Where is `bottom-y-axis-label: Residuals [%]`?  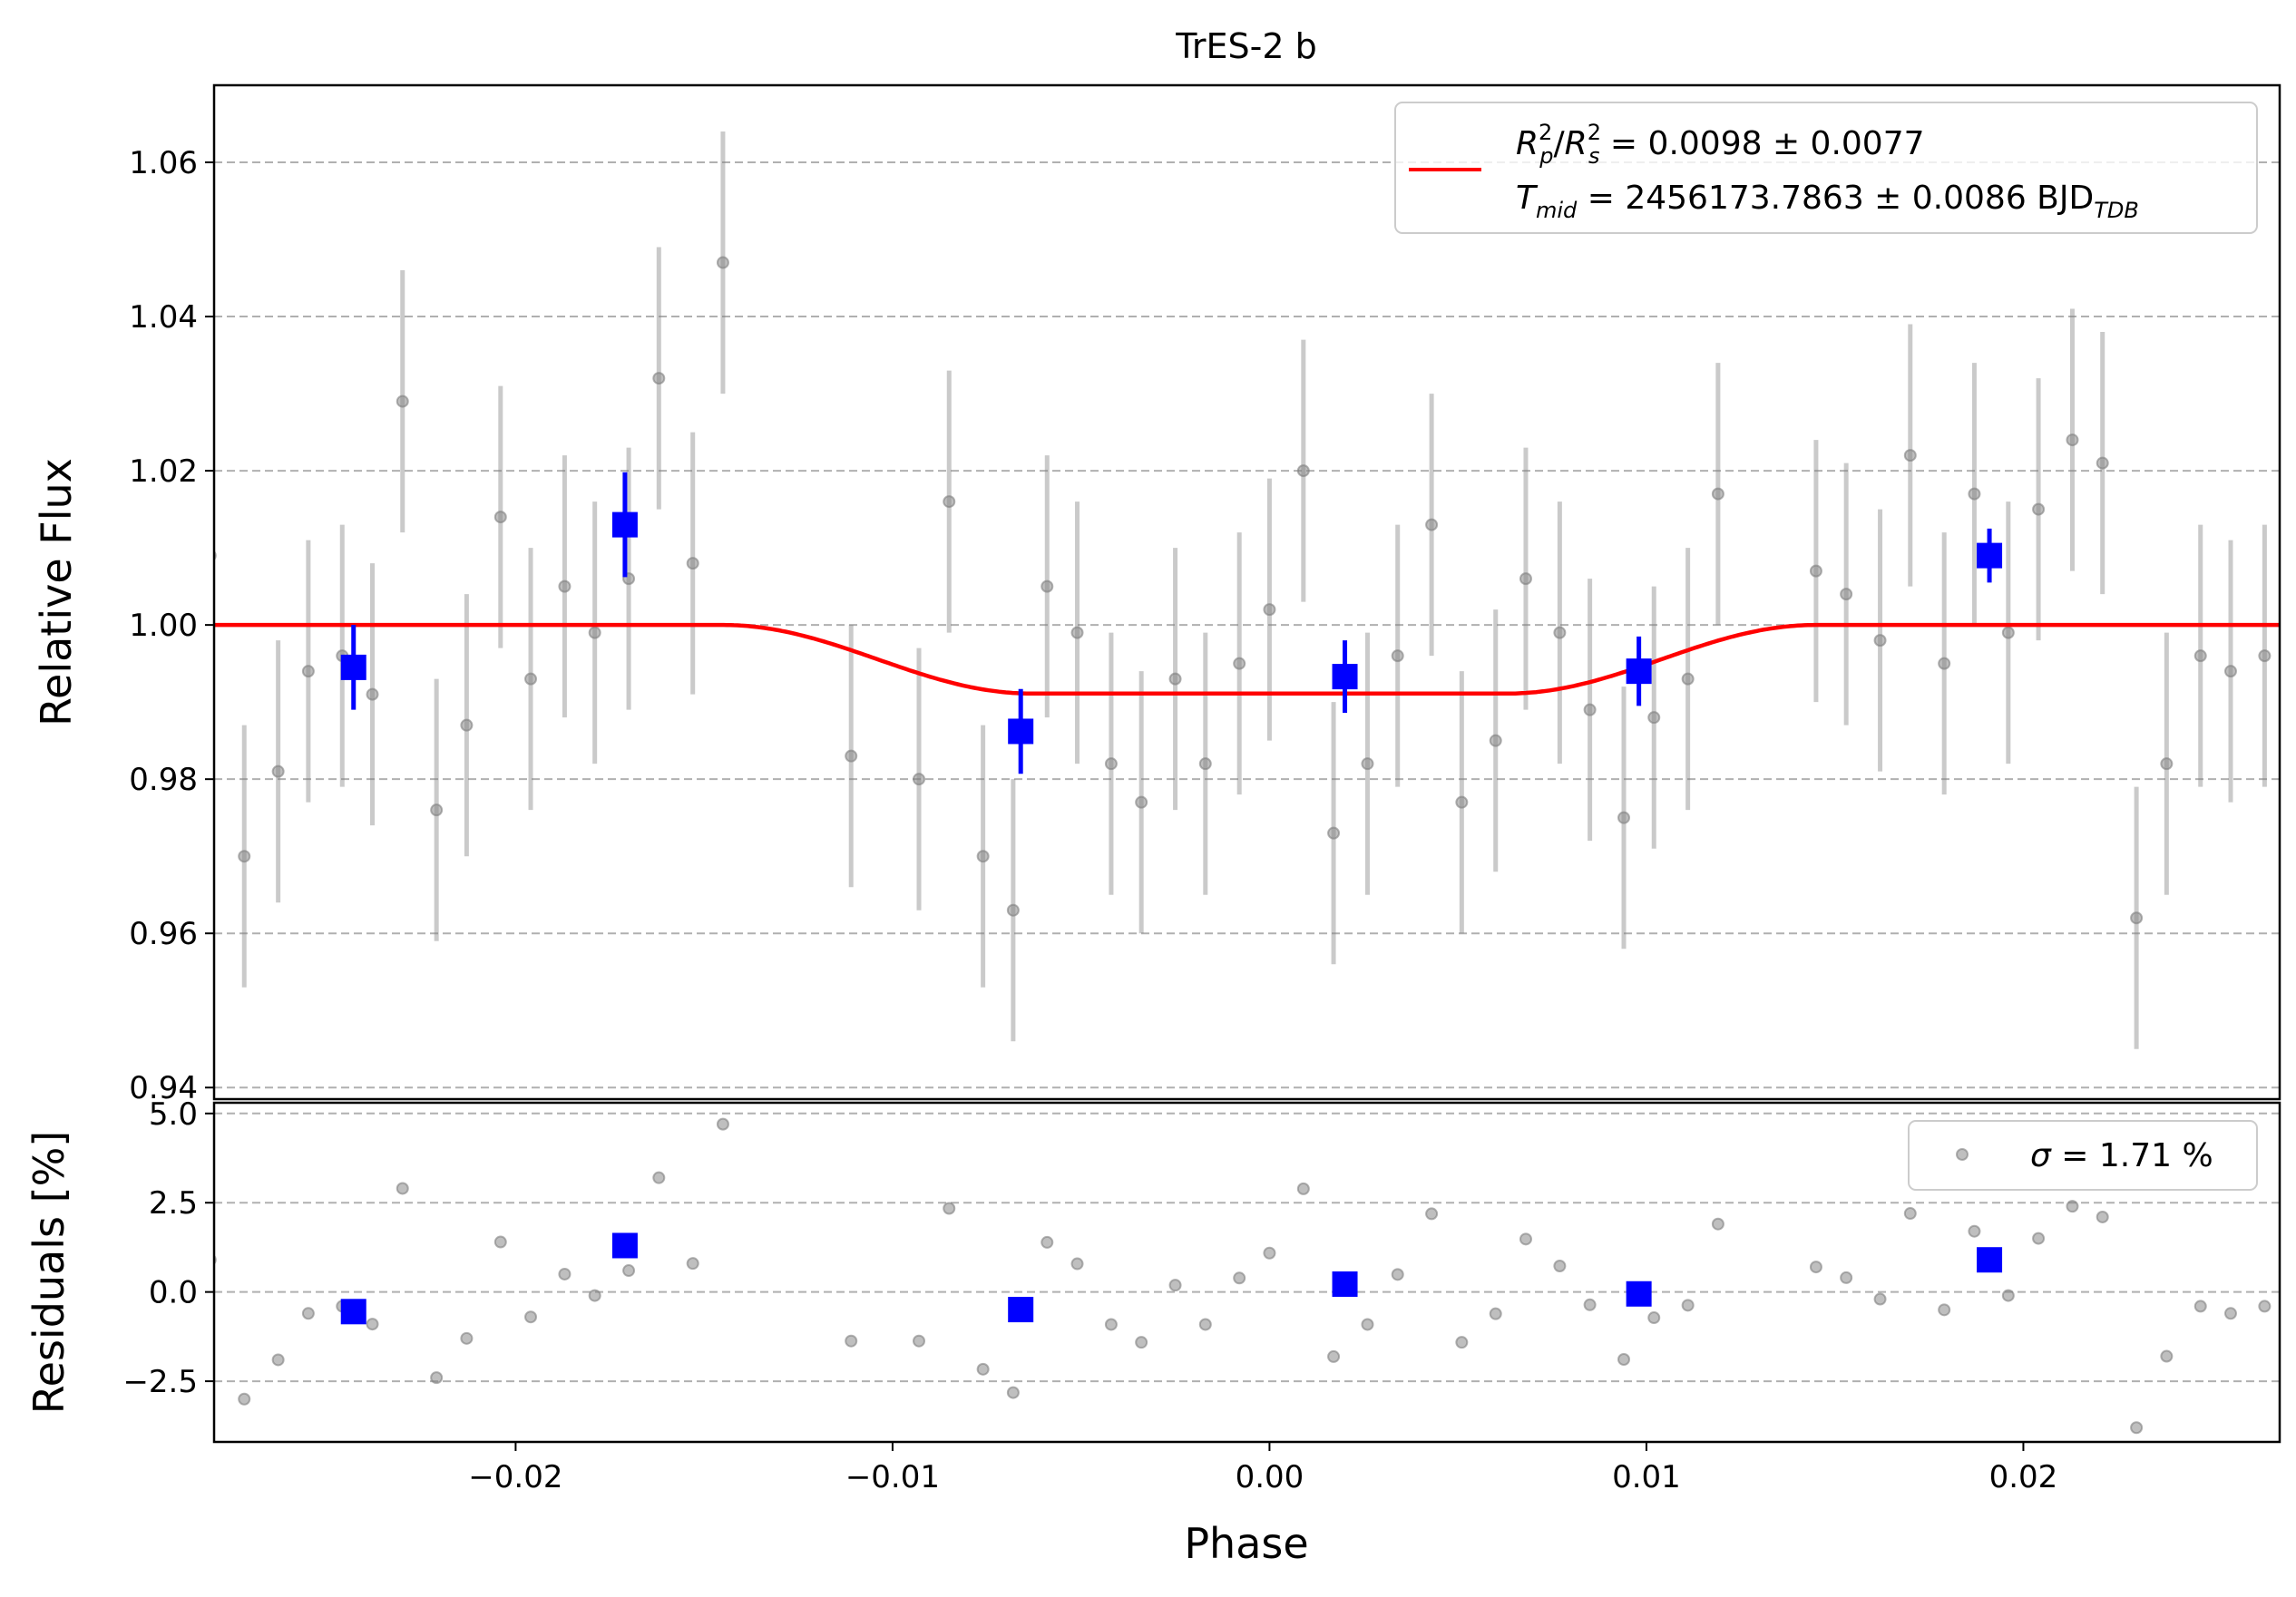 bottom-y-axis-label: Residuals [%] is located at coordinates (48, 1272).